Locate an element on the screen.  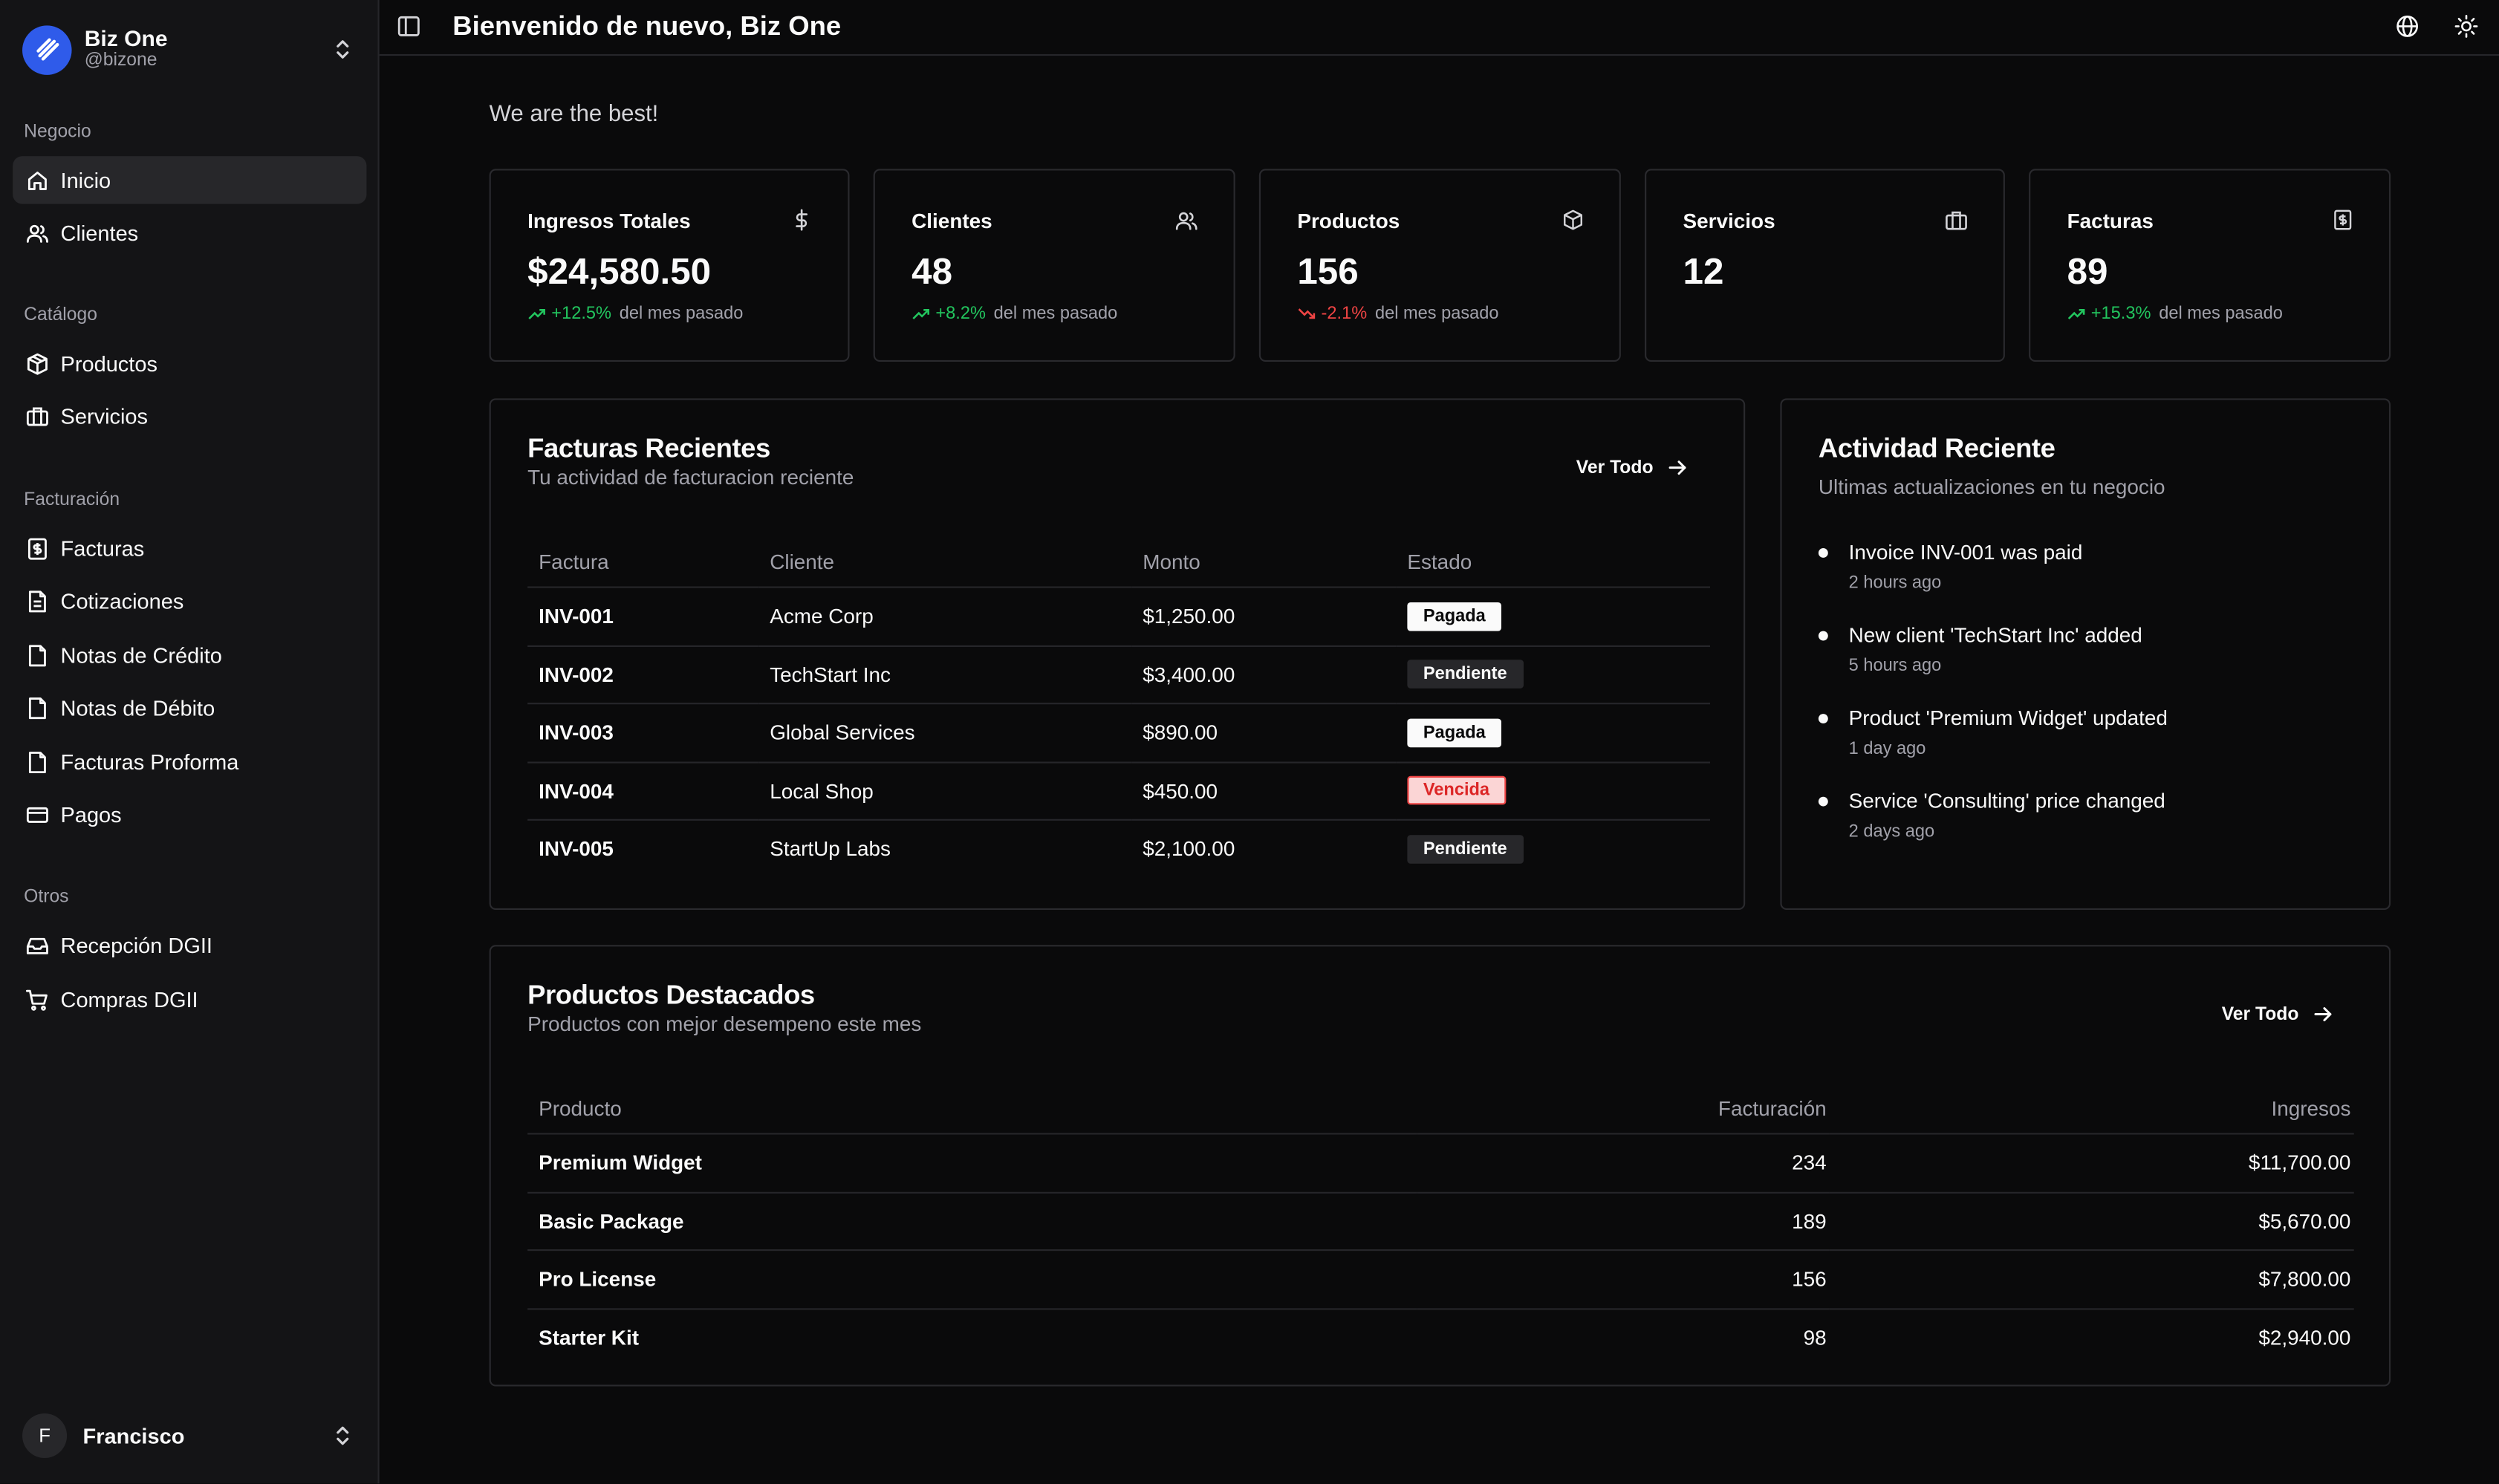
table-row: Starter Kit 98 $2,940.00 is located at coordinates (1440, 1336).